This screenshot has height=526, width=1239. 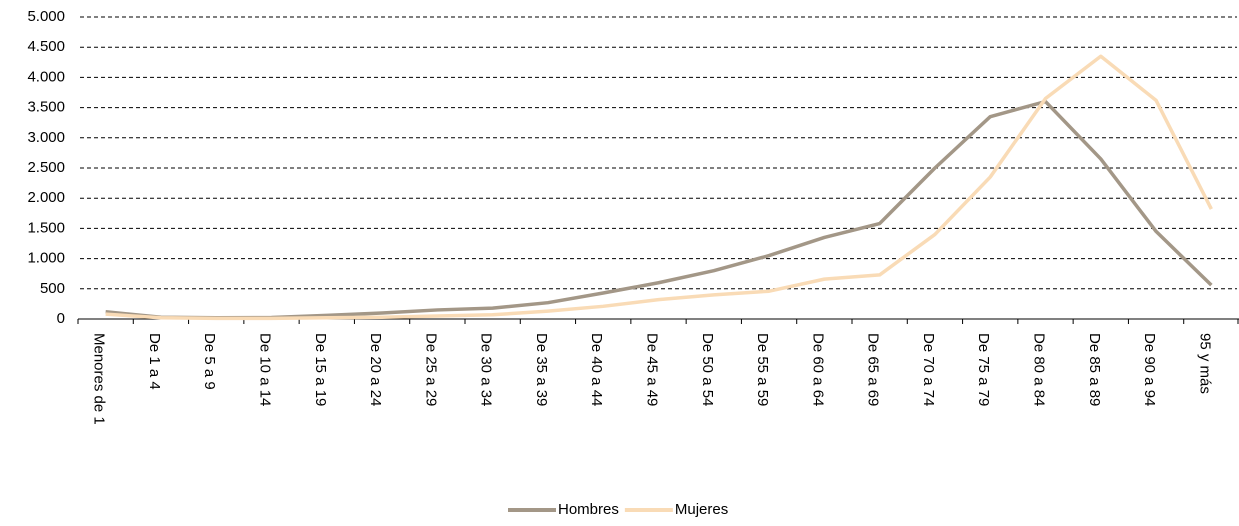 What do you see at coordinates (61, 318) in the screenshot?
I see `y-tick-label: 0` at bounding box center [61, 318].